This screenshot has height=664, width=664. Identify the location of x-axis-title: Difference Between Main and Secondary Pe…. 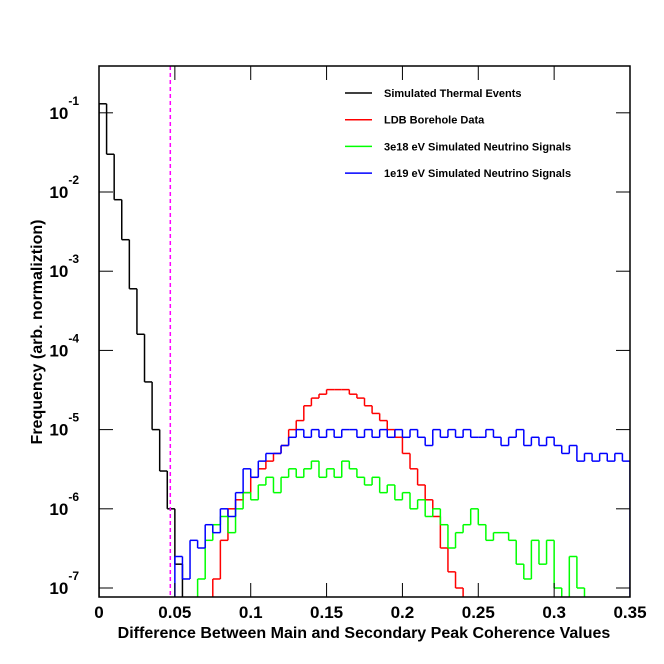
(364, 633).